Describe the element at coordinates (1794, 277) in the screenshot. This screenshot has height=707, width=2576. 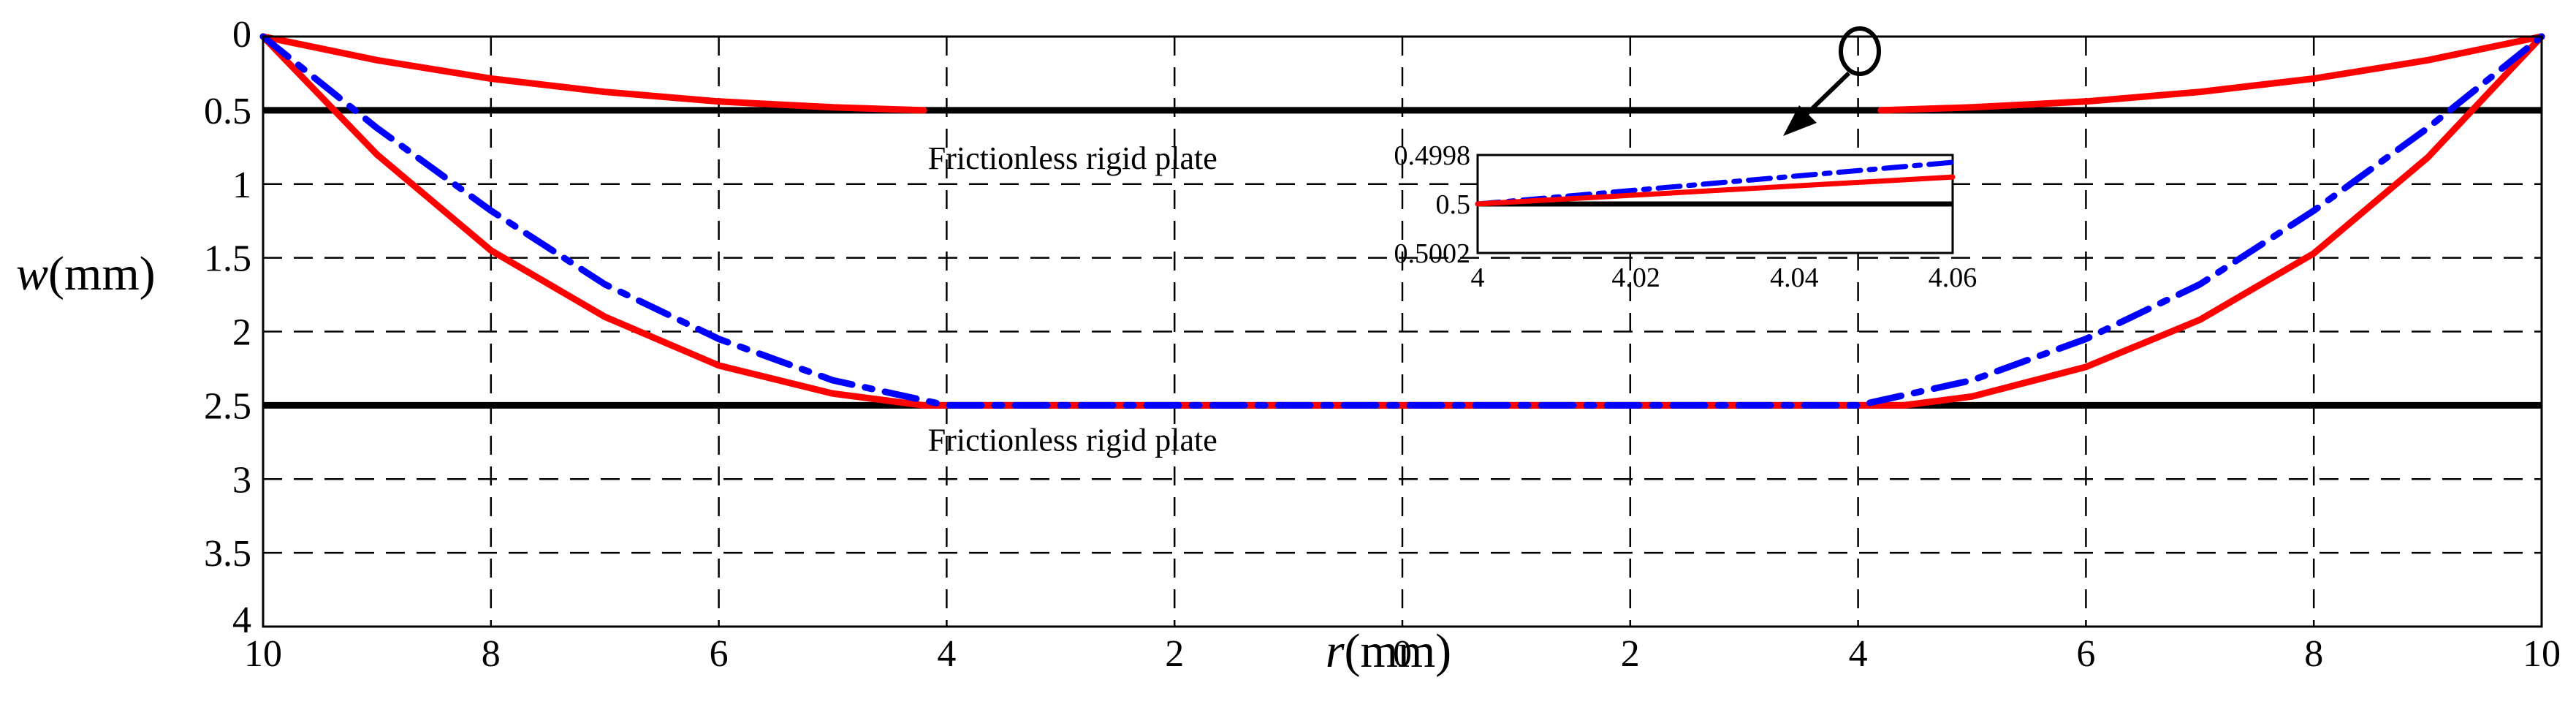
I see `inset-x-tick-label: 4.04` at that location.